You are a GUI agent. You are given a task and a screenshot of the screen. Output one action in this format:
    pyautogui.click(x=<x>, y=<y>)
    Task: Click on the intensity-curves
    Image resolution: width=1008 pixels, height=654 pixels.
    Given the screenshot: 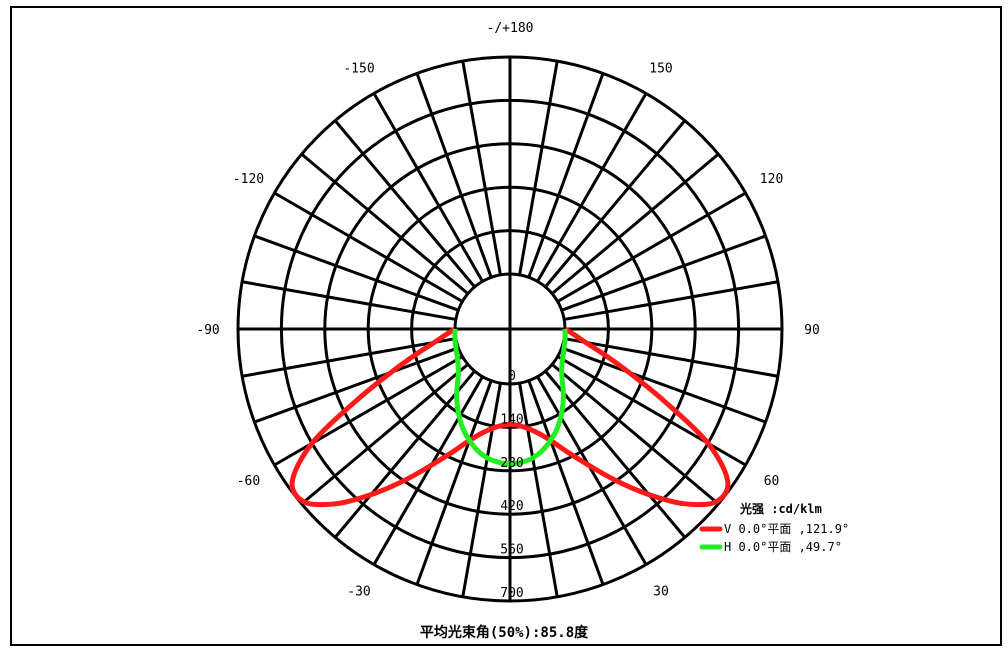 What is the action you would take?
    pyautogui.click(x=510, y=417)
    